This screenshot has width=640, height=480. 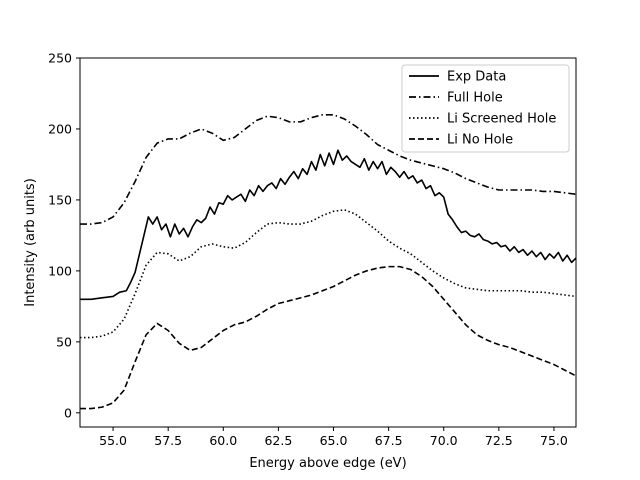 I want to click on x-tick-label: 67.5, so click(x=389, y=440).